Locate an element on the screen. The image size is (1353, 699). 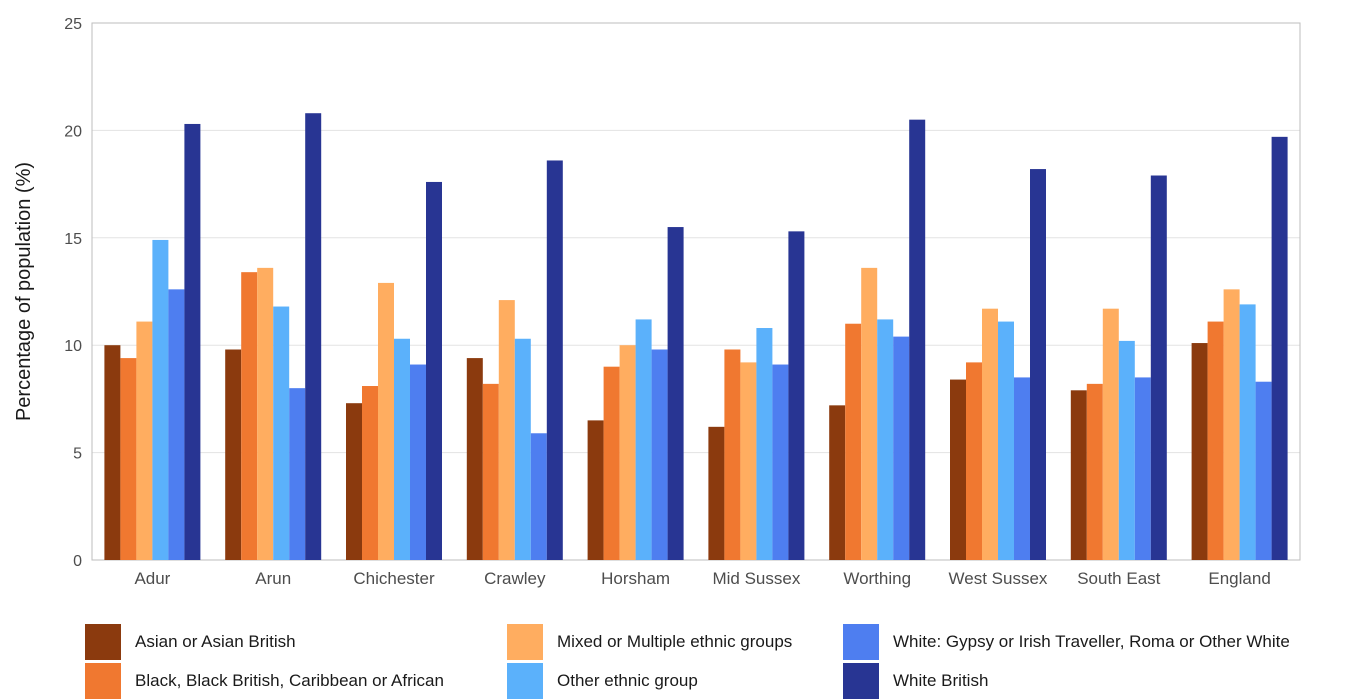
x-tick-label: Crawley is located at coordinates (515, 578).